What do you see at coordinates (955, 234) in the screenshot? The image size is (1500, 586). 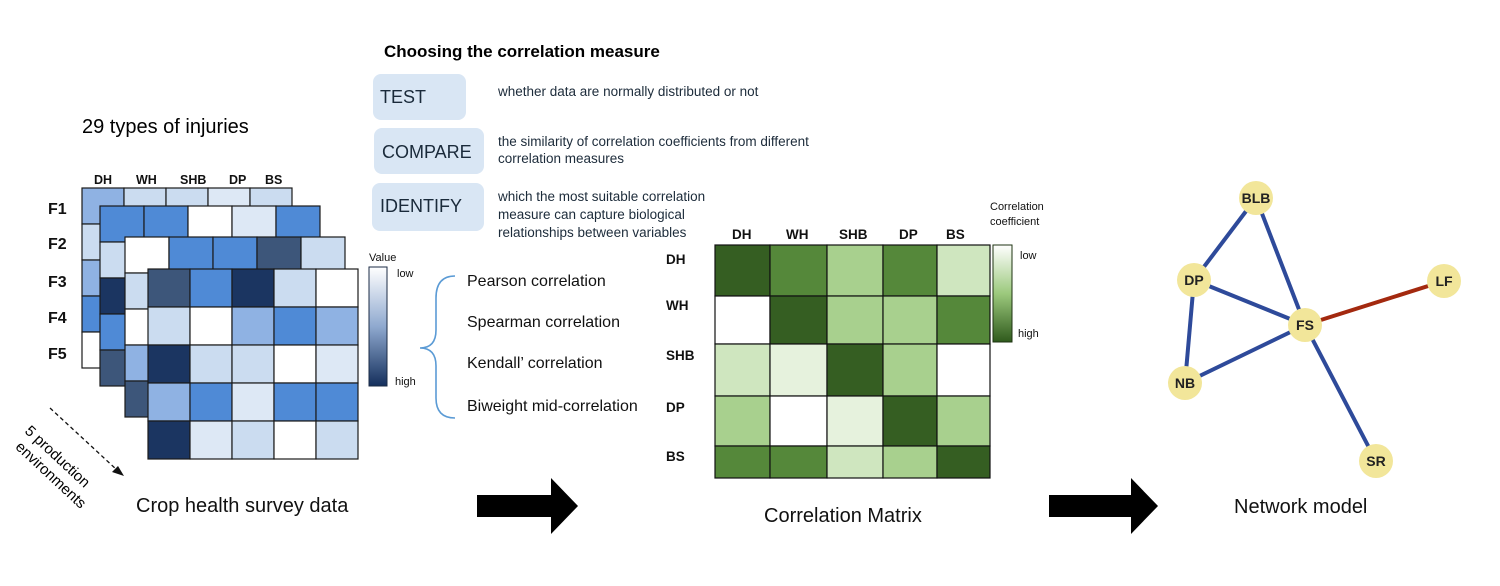 I see `matrix-column-header: BS` at bounding box center [955, 234].